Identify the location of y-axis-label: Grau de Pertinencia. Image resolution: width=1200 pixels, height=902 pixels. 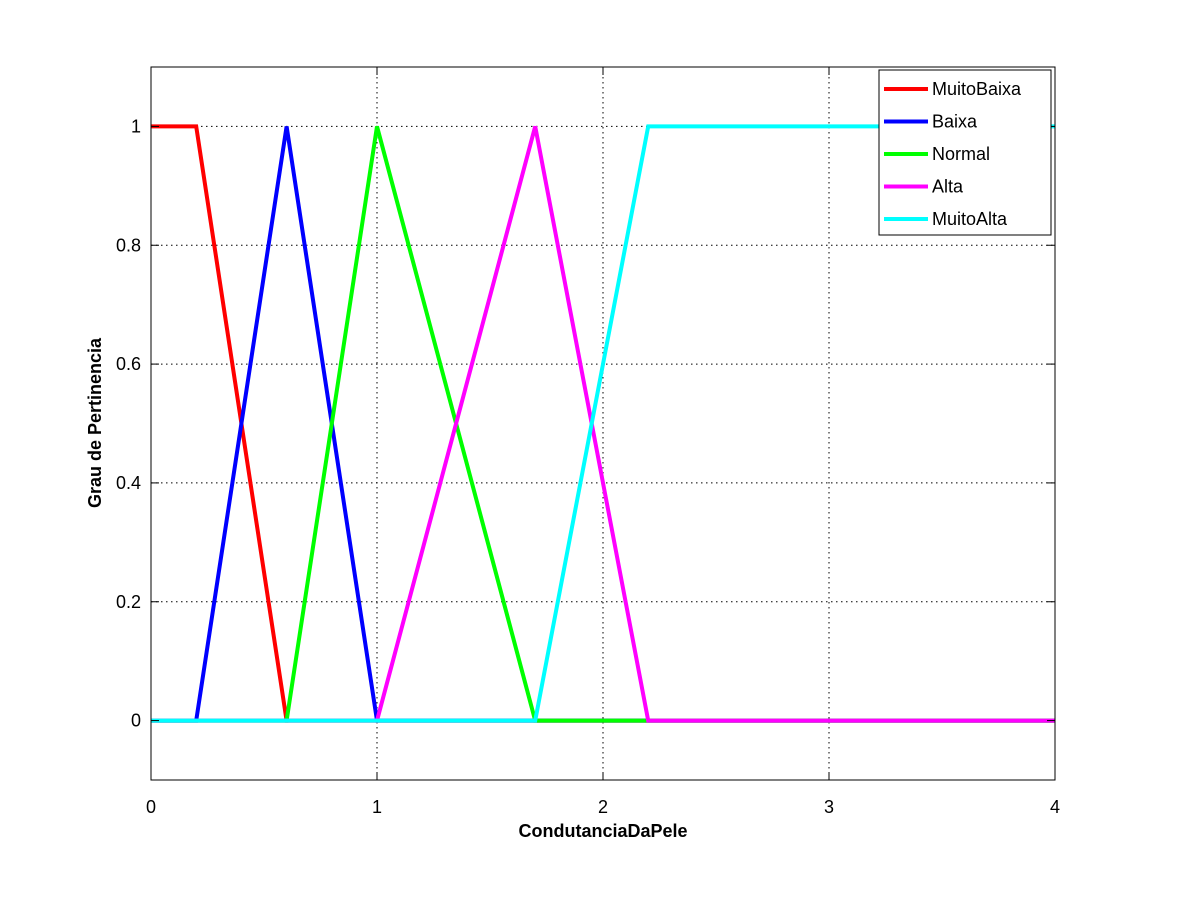
(95, 422).